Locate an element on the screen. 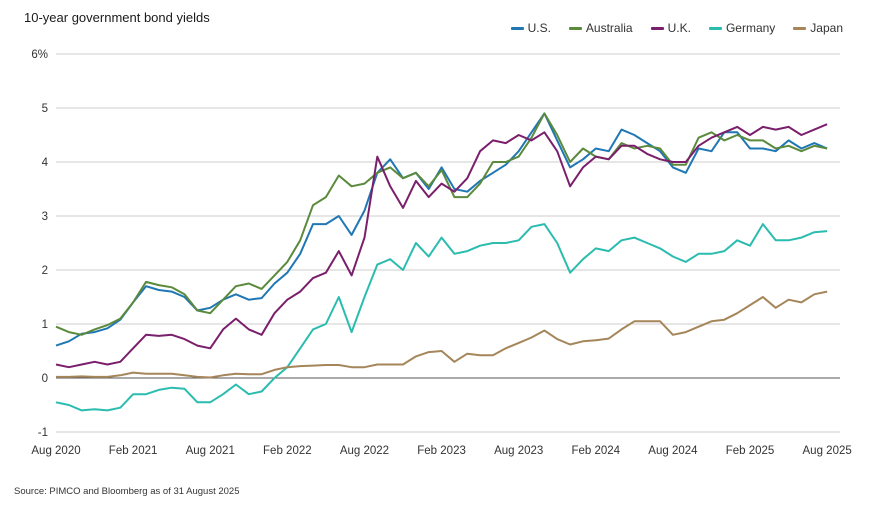 The height and width of the screenshot is (515, 887). x-tick-label: Feb 2023 is located at coordinates (441, 451).